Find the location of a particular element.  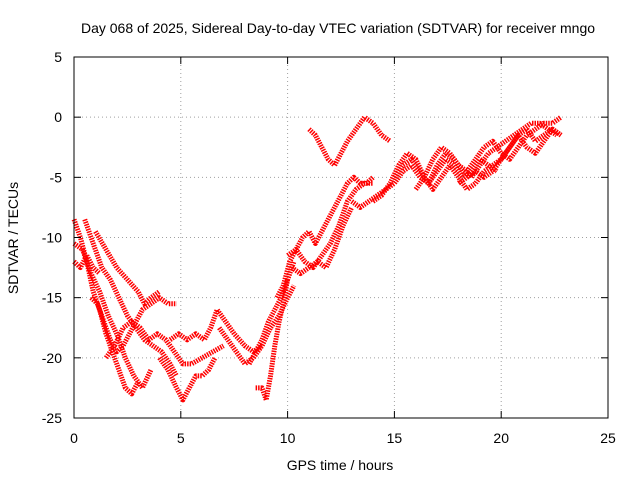

y-tick-label: 0 is located at coordinates (58, 117).